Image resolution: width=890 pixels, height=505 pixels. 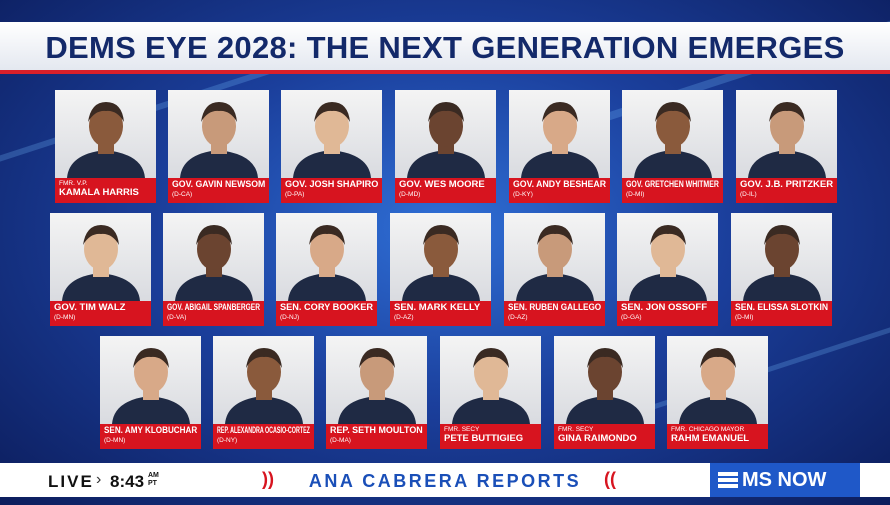 I want to click on candidate-card: SEN. AMY KLOBUCHAR (D-MN), so click(x=150, y=392).